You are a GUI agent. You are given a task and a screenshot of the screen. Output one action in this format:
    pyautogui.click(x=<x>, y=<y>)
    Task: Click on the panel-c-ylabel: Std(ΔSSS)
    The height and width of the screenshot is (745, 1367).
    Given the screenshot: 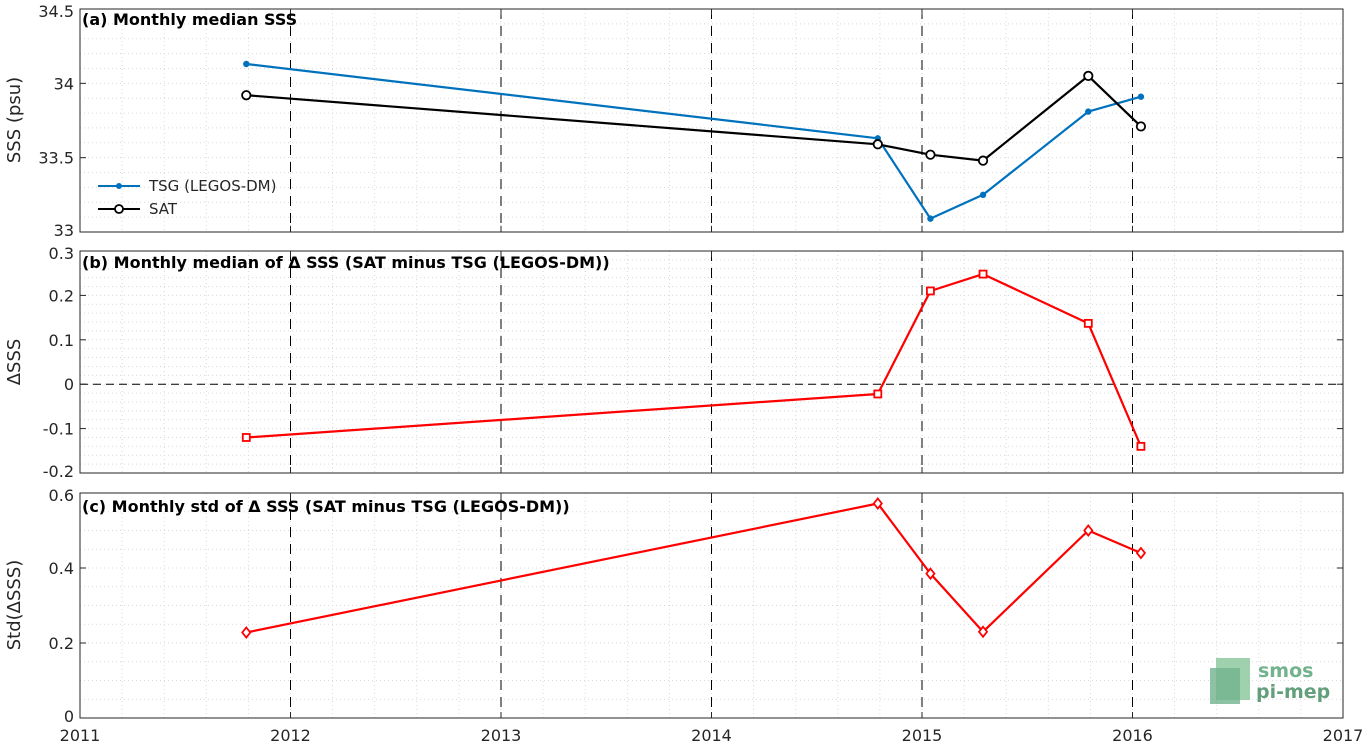 What is the action you would take?
    pyautogui.click(x=14, y=605)
    